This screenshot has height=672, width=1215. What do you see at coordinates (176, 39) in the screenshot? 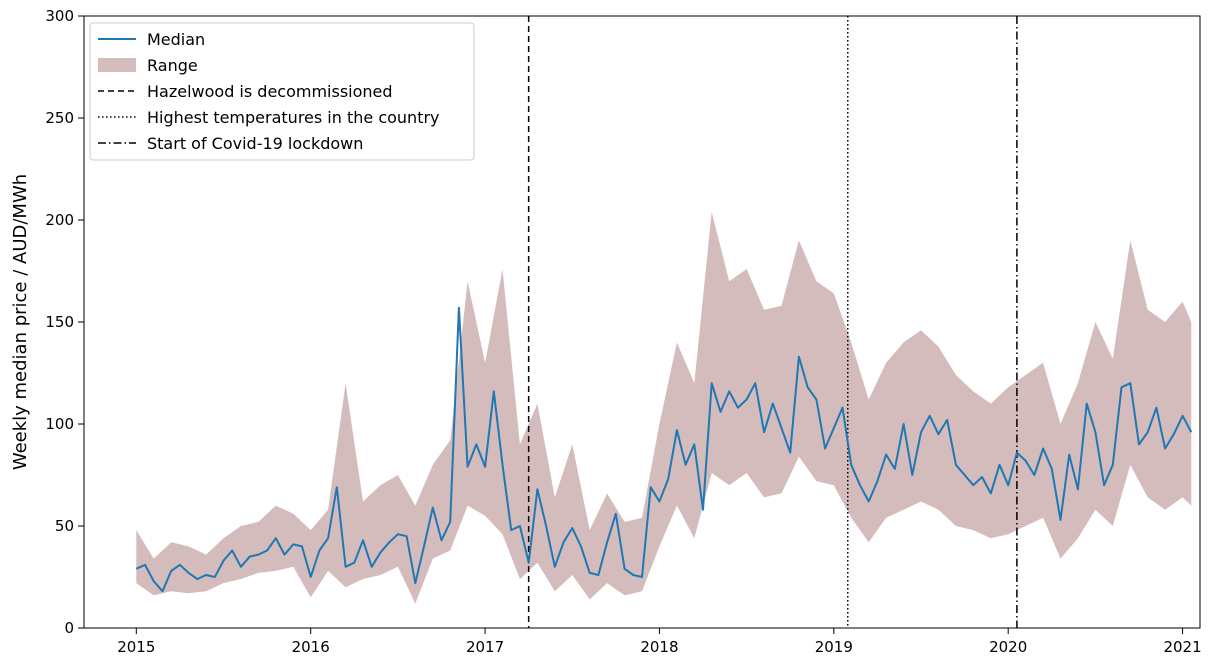
I see `legend-label: Median` at bounding box center [176, 39].